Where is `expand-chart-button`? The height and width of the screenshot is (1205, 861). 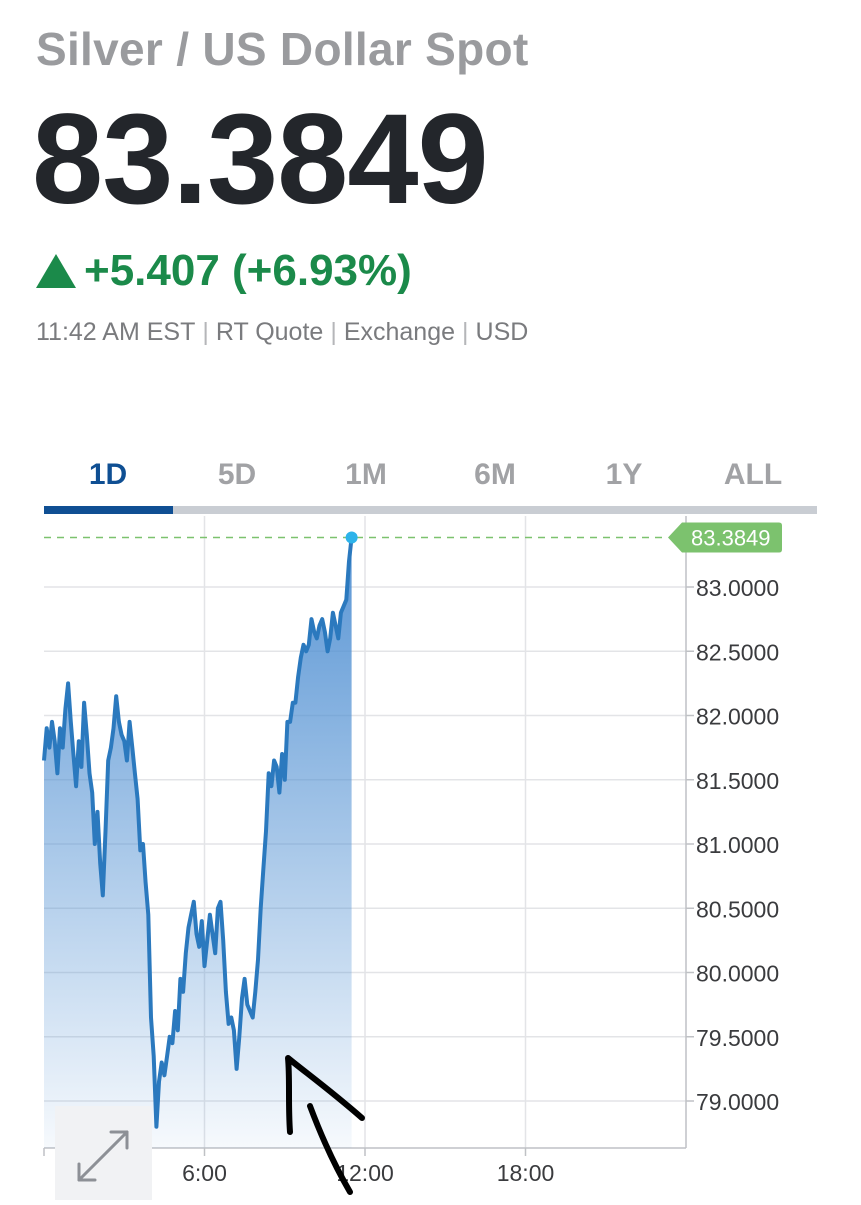
expand-chart-button is located at coordinates (103, 1153).